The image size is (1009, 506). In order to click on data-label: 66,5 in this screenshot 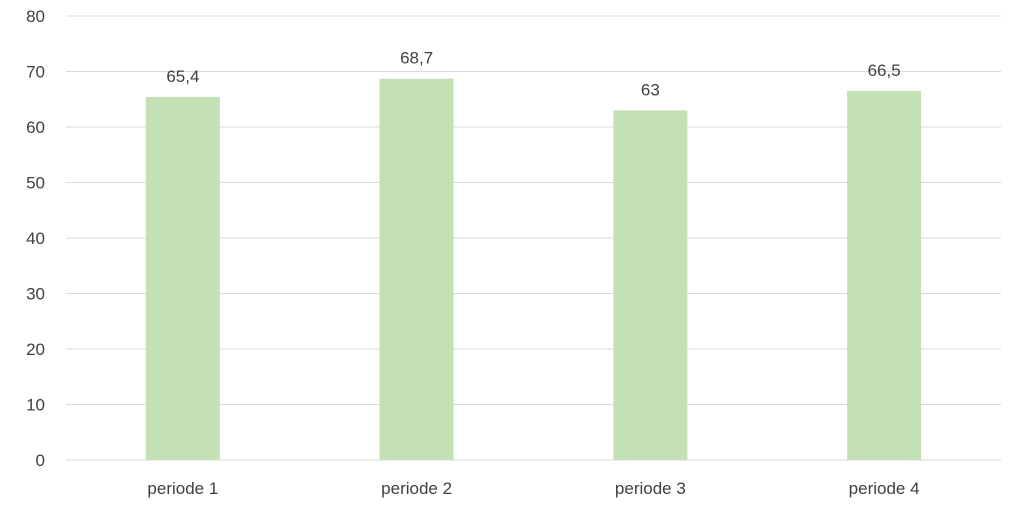, I will do `click(884, 70)`.